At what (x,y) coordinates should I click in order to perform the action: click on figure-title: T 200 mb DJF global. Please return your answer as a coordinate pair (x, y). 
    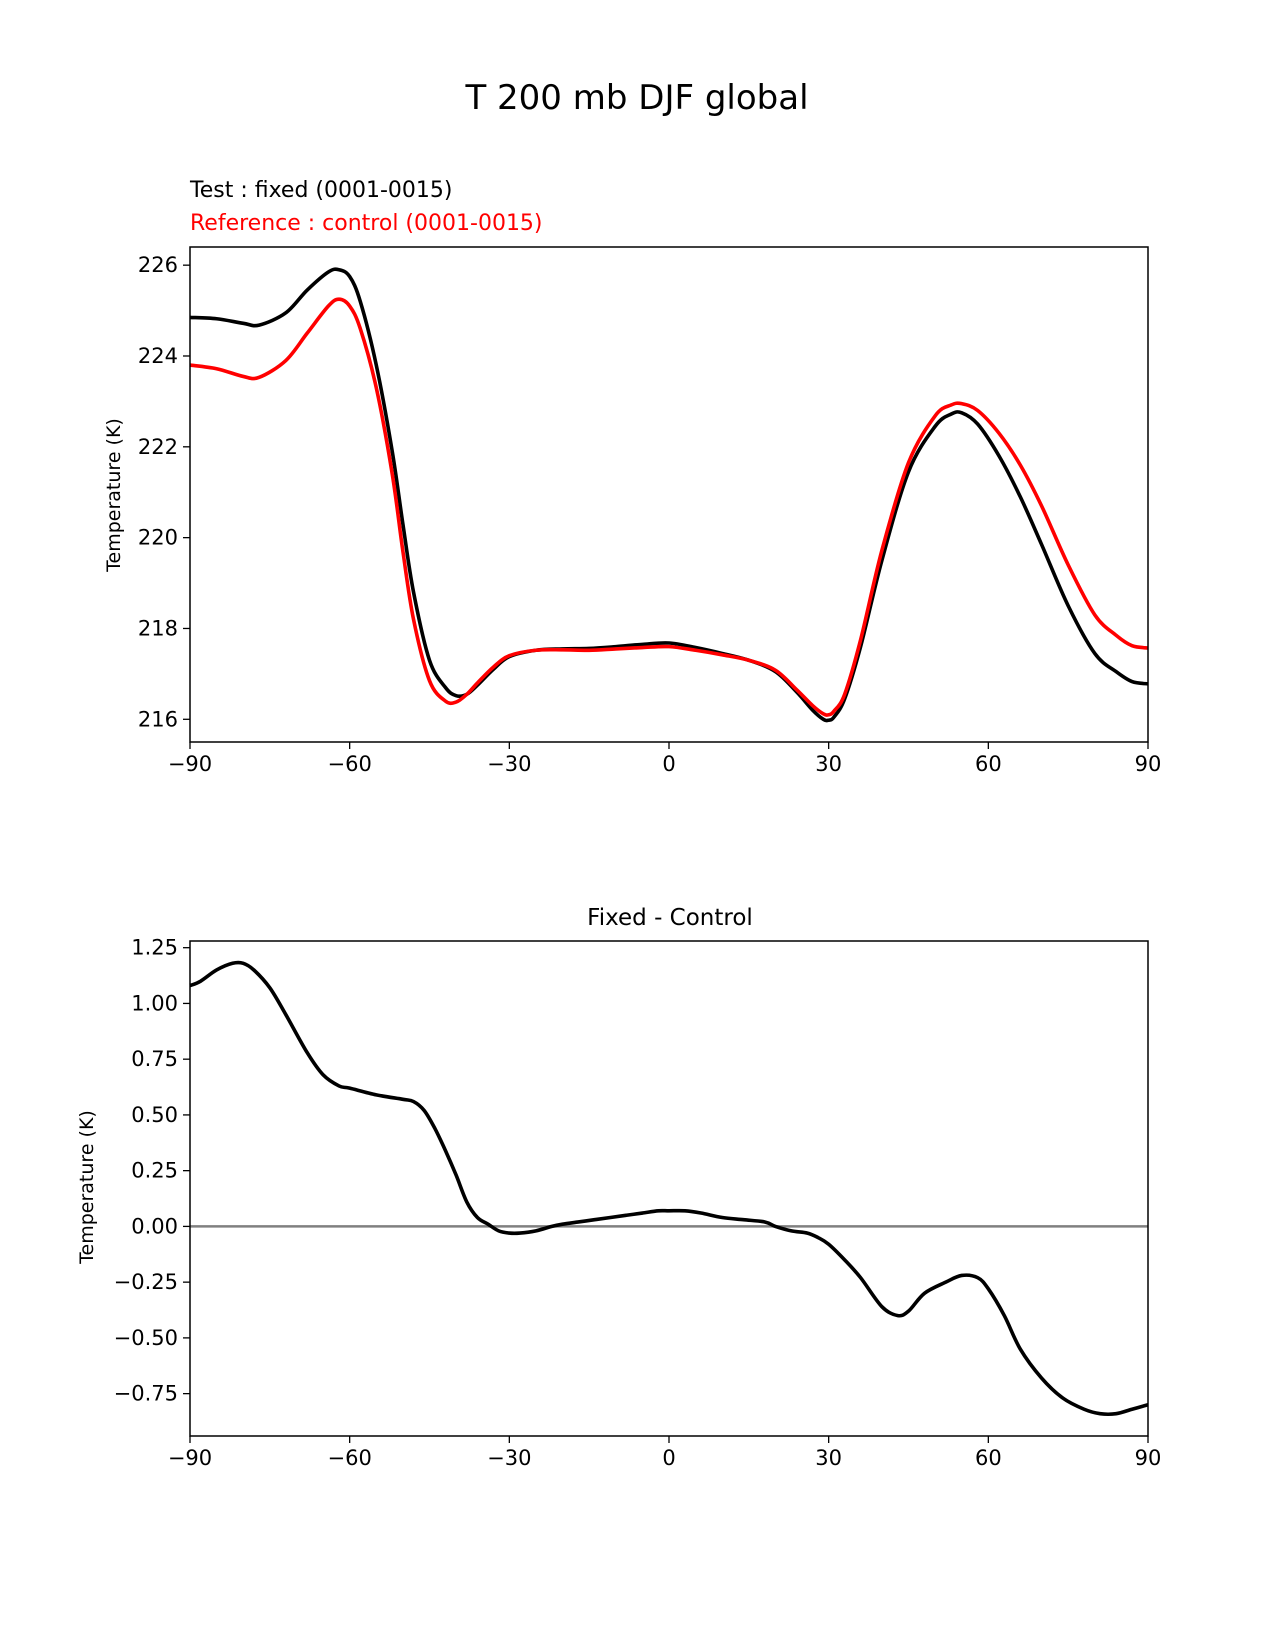
    Looking at the image, I should click on (636, 98).